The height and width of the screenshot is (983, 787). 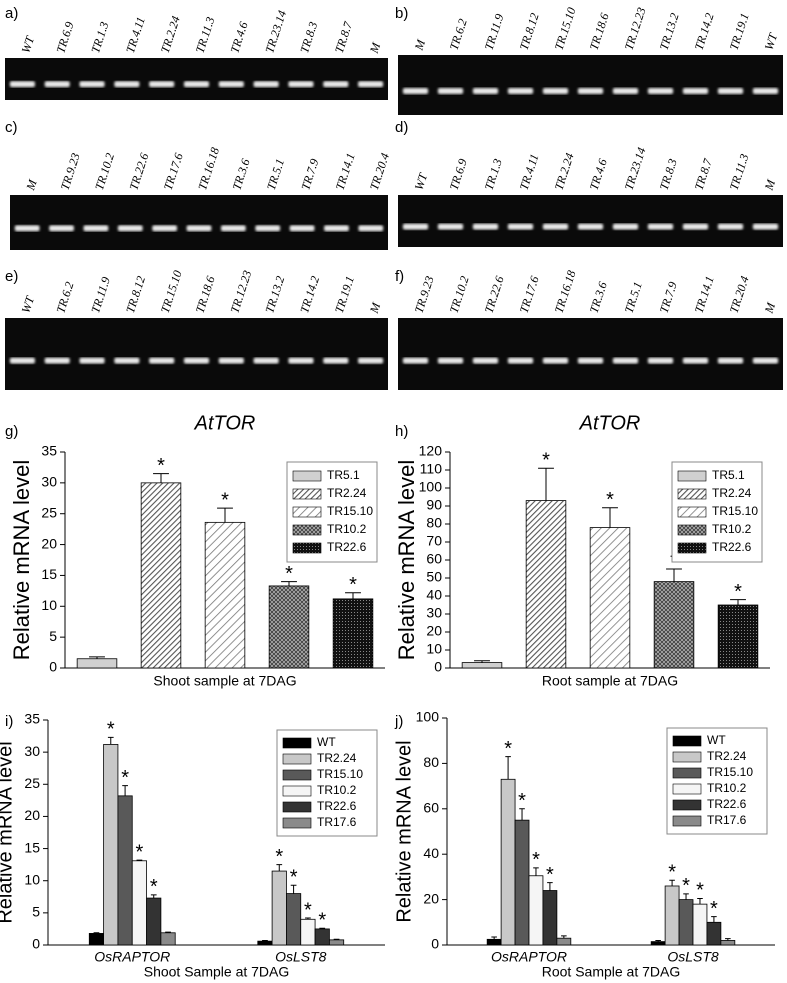 I want to click on x-tick-label: OsRAPTOR, so click(x=529, y=957).